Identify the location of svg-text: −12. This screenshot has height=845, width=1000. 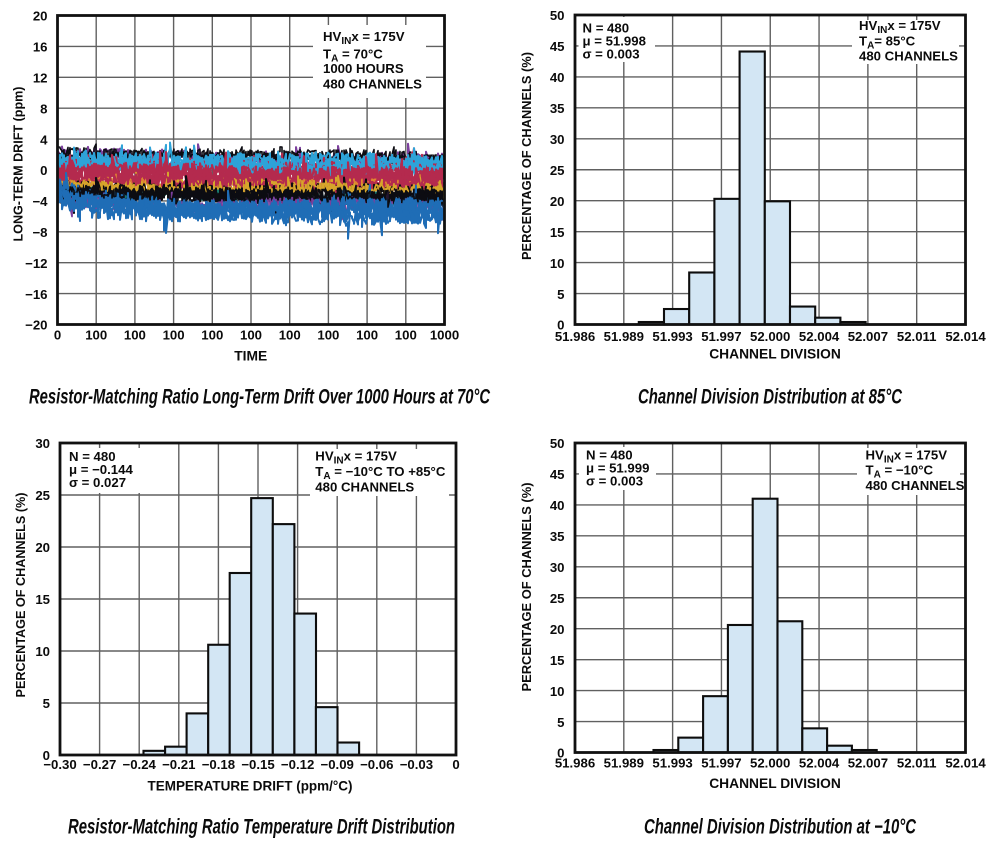
(36, 263).